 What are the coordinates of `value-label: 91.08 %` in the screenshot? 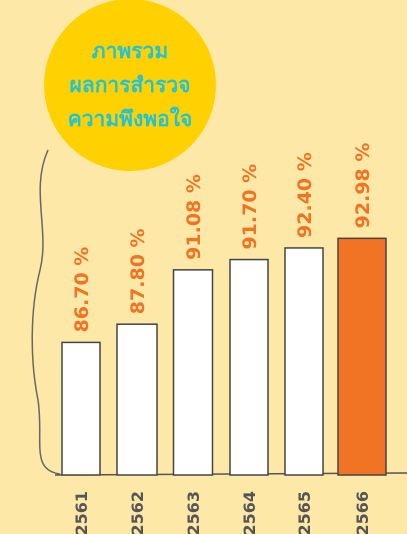 It's located at (194, 217).